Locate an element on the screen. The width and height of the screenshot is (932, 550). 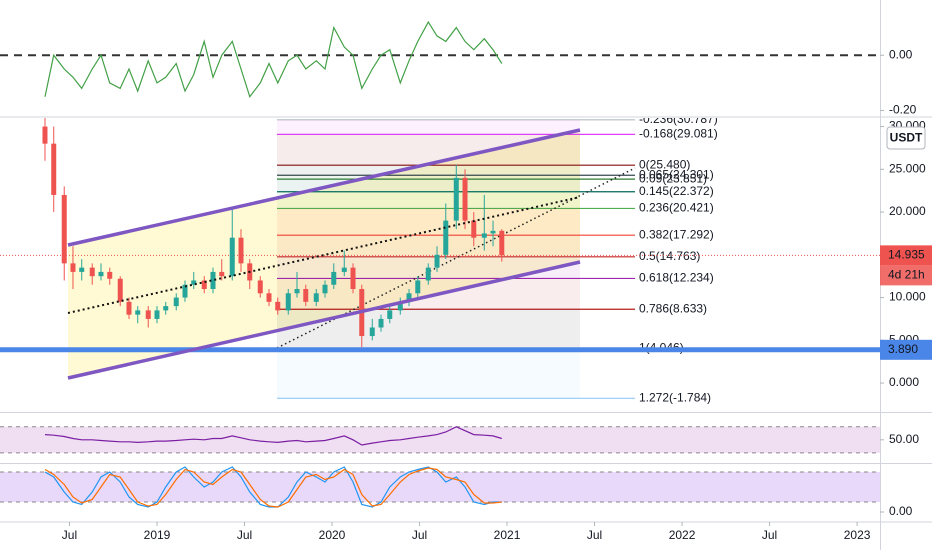
fib-label: 0.09(23.851) is located at coordinates (673, 178).